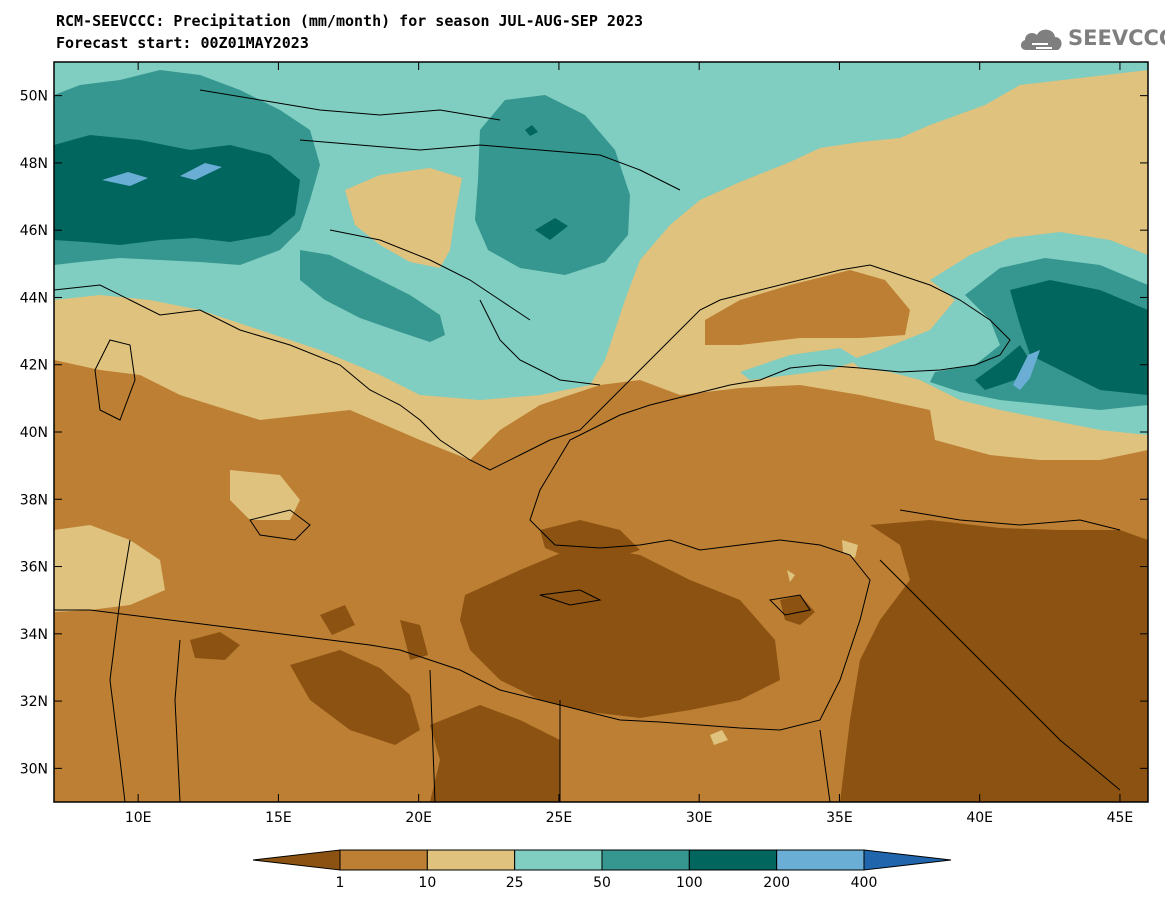  What do you see at coordinates (34, 769) in the screenshot?
I see `lat-tick-label: 30N` at bounding box center [34, 769].